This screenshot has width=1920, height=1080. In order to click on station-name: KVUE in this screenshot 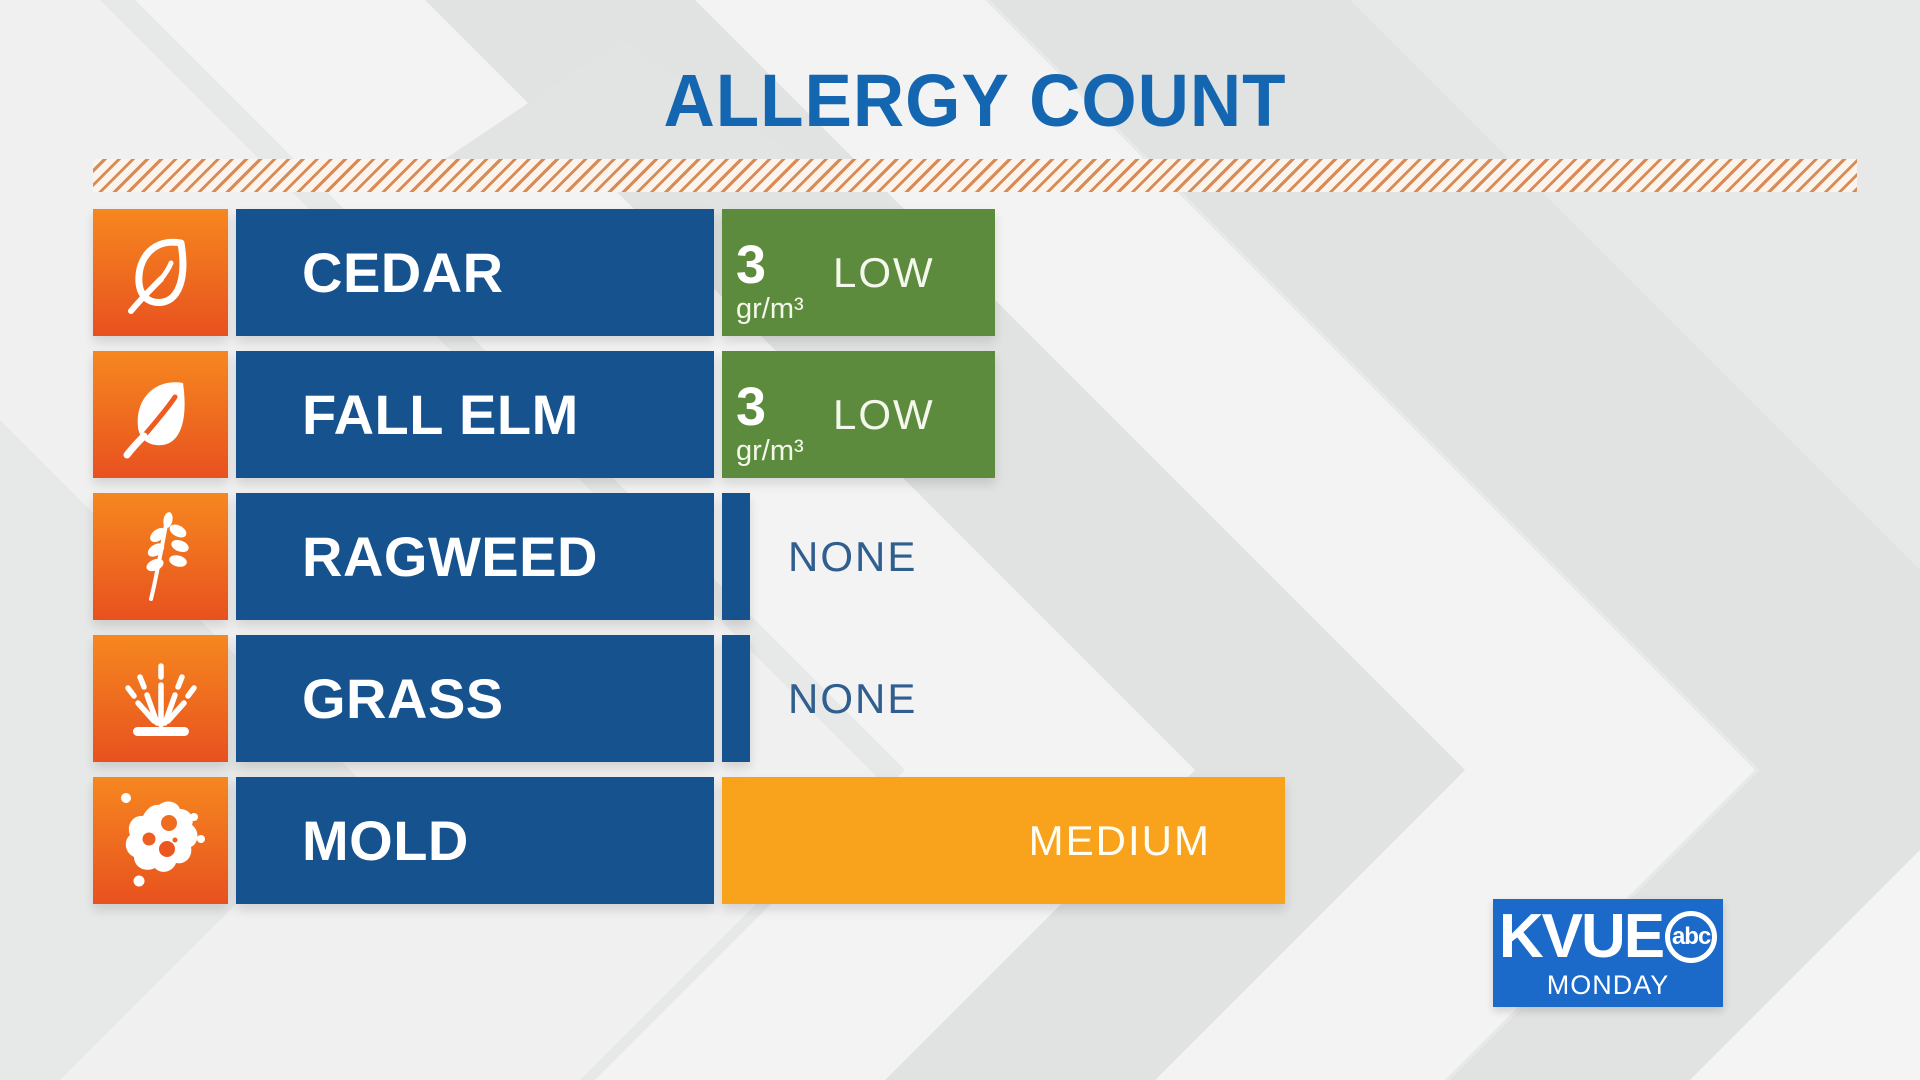, I will do `click(1581, 936)`.